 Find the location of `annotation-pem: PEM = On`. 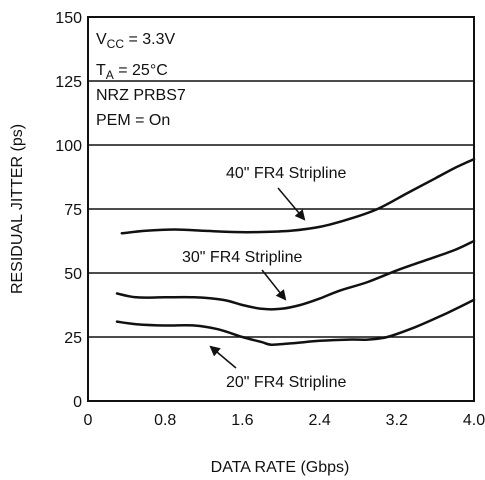

annotation-pem: PEM = On is located at coordinates (133, 120).